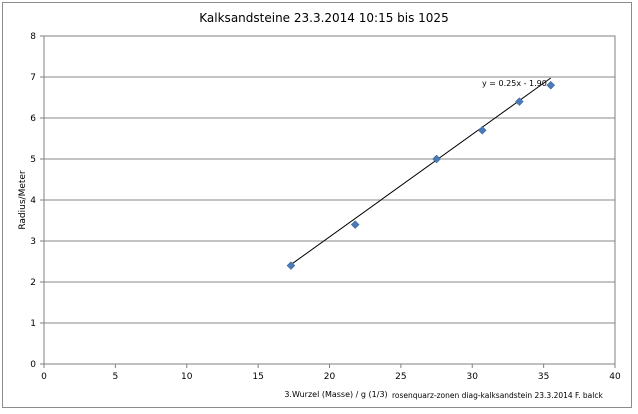 The image size is (638, 414). Describe the element at coordinates (23, 200) in the screenshot. I see `y-axis-label: Radius/Meter` at that location.